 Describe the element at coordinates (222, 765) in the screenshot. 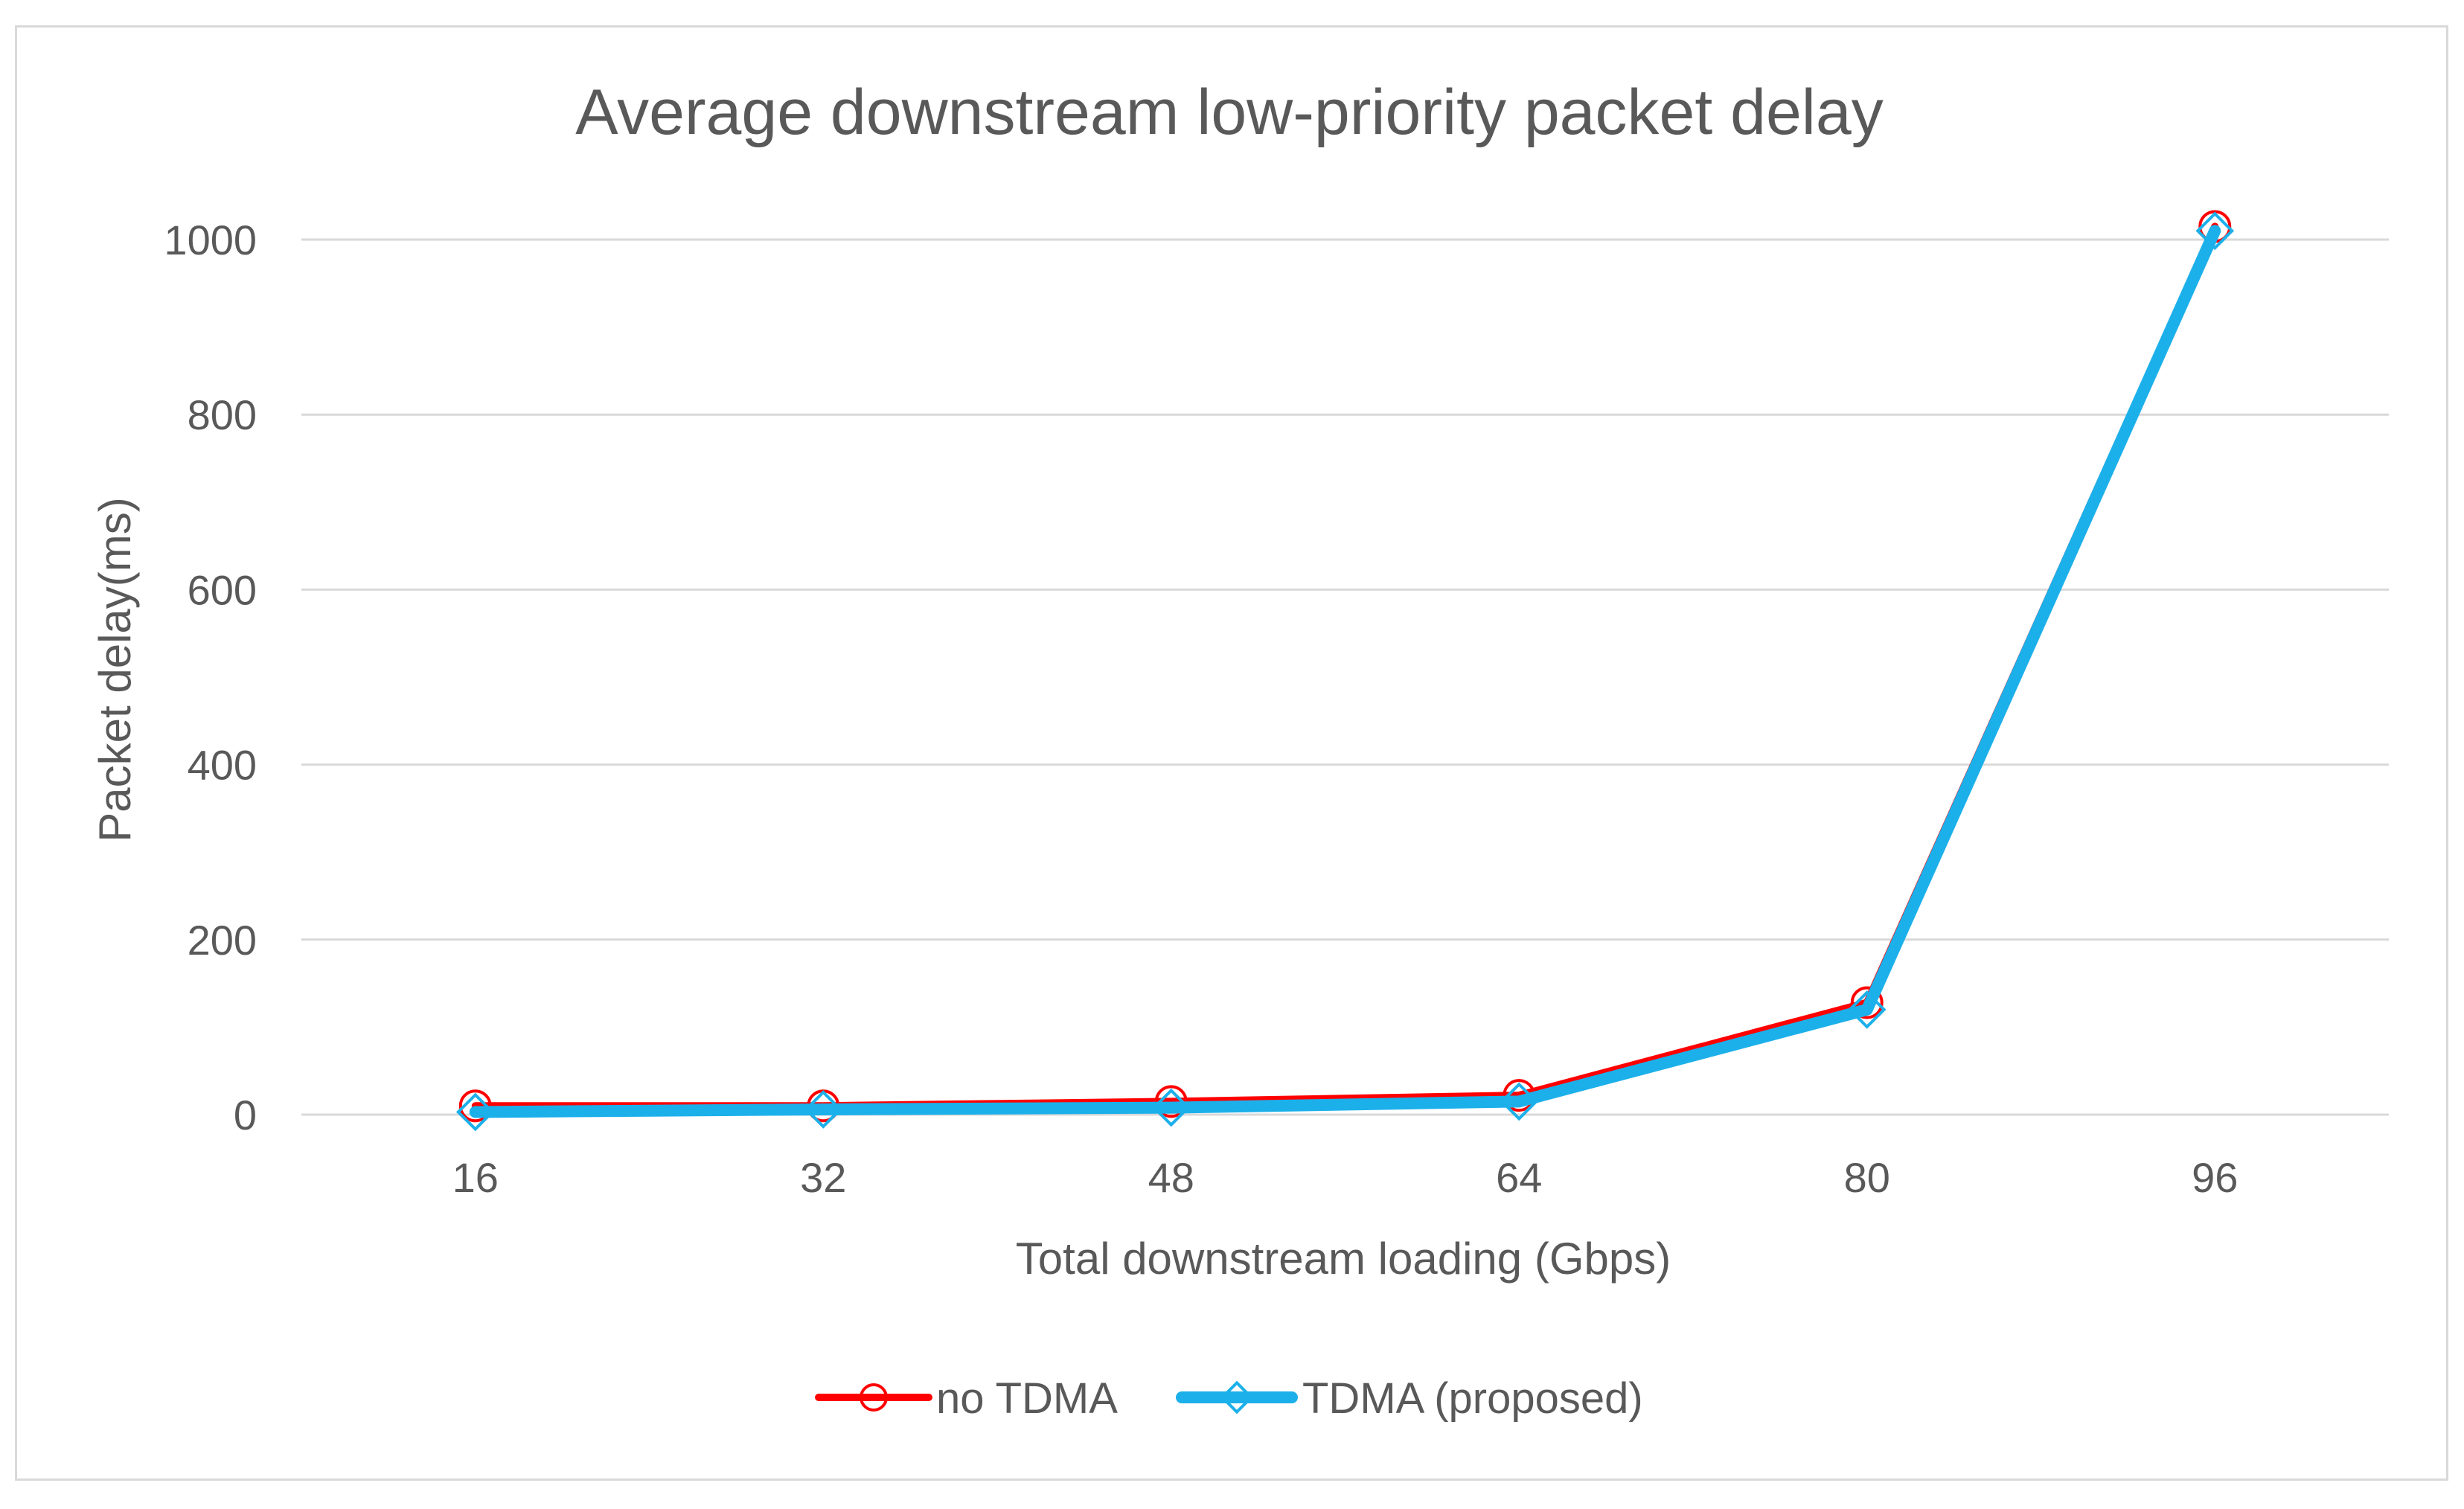

I see `y-tick-label: 400` at that location.